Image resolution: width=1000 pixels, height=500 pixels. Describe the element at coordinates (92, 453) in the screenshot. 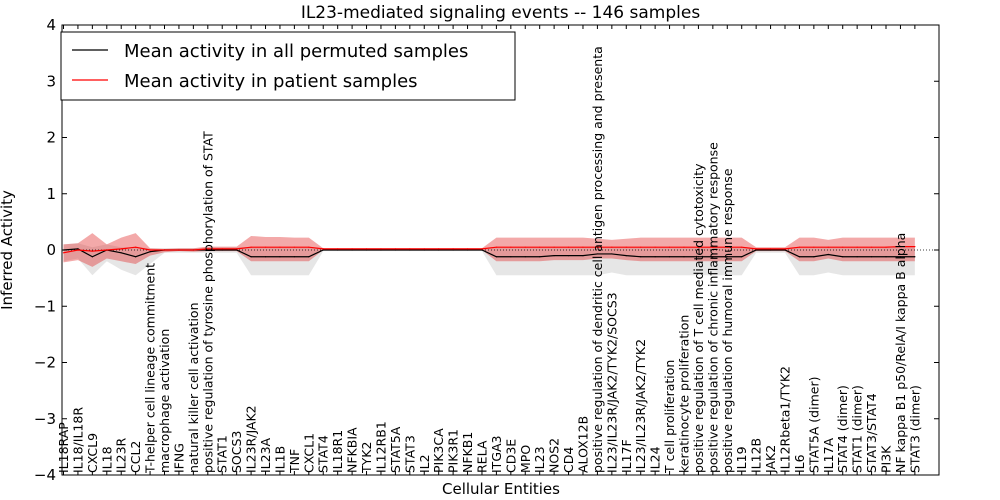

I see `x-tick-label: CXCL9` at that location.